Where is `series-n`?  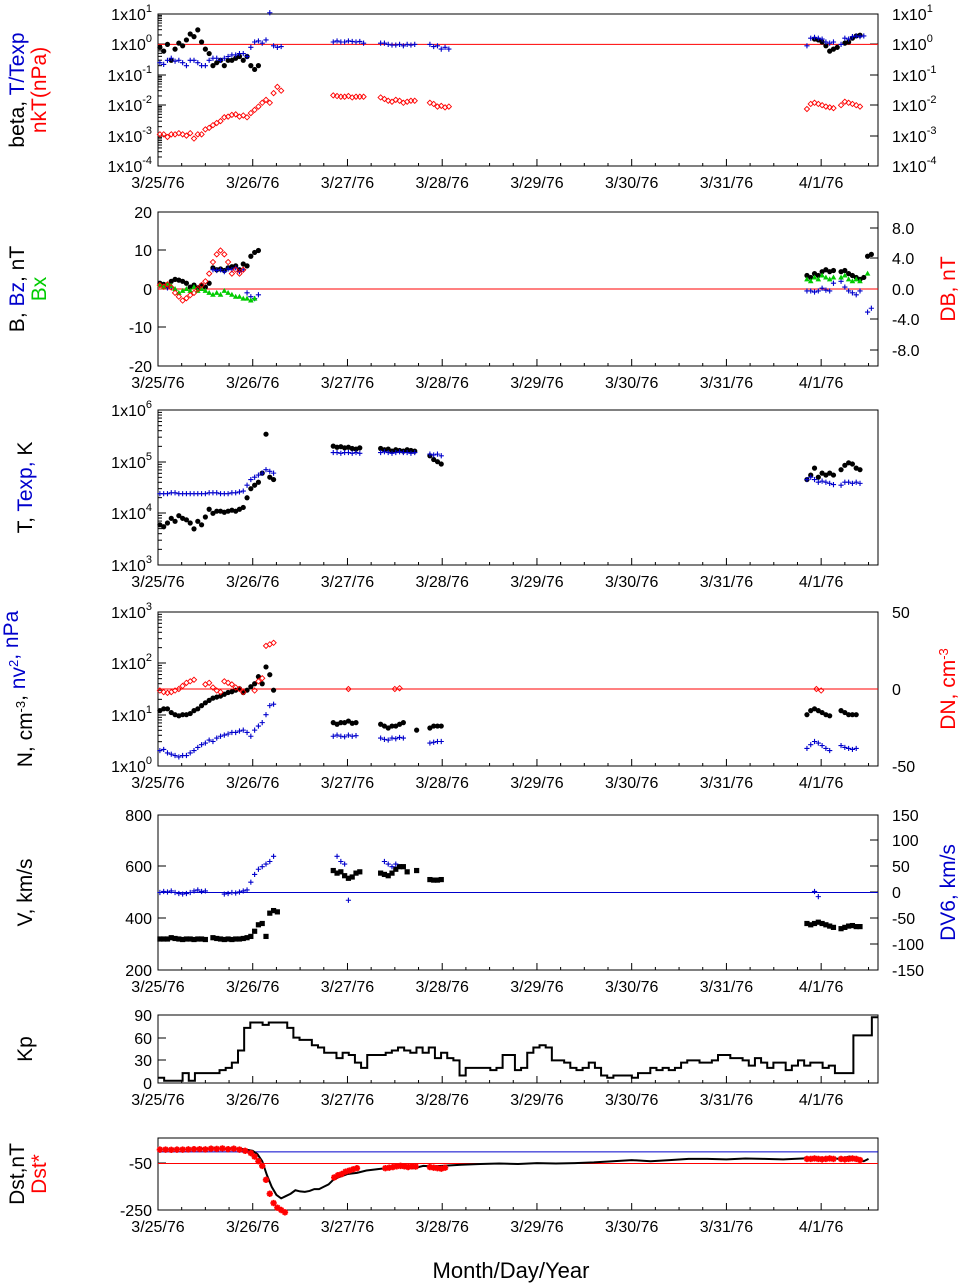 series-n is located at coordinates (508, 698).